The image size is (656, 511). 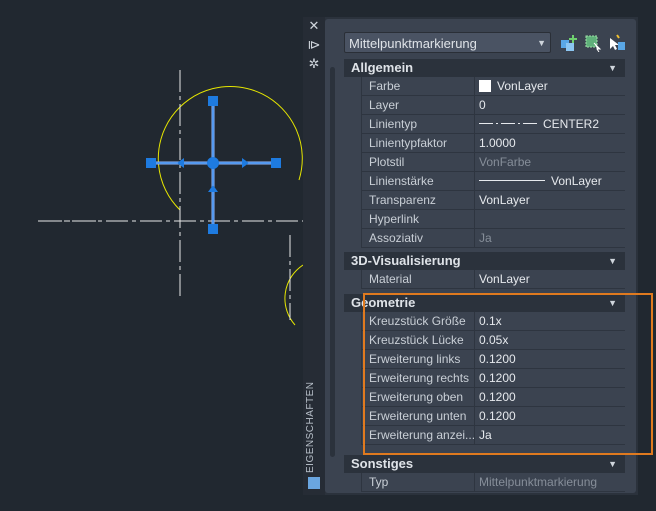 I want to click on property-row: Typ Mittelpunktmarkierung, so click(x=493, y=482).